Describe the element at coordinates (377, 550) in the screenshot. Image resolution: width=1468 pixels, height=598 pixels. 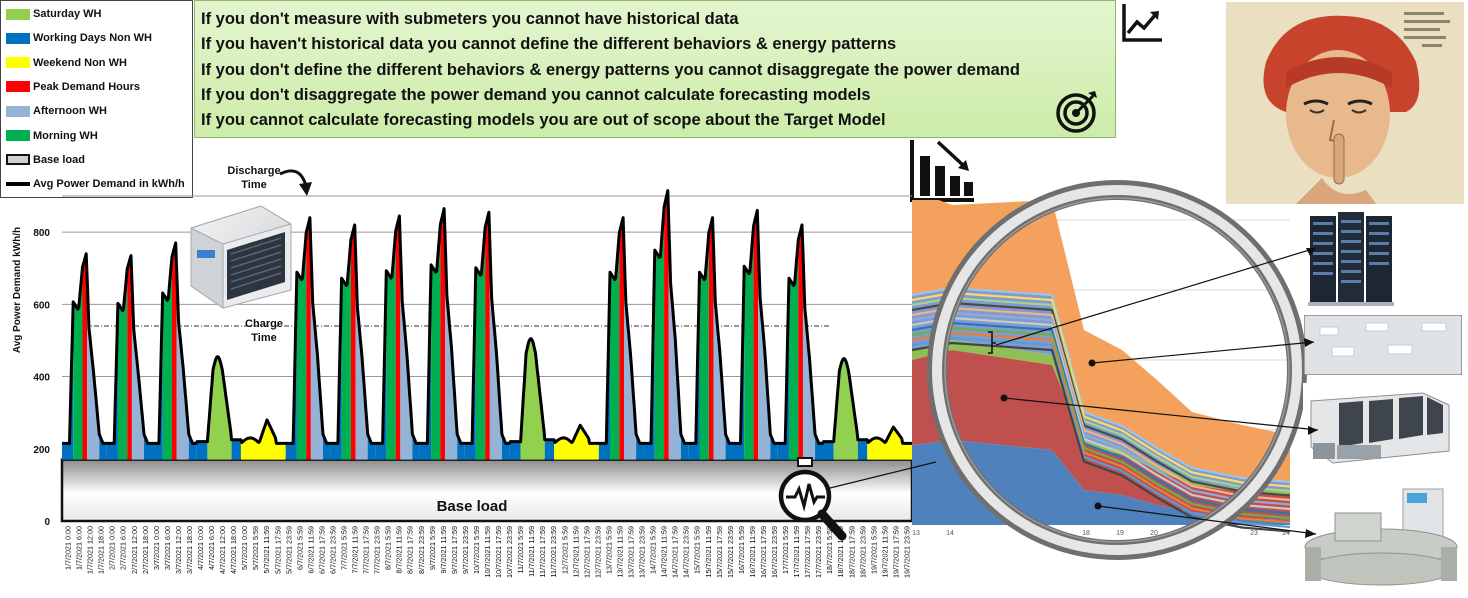
I see `x-tick-label: 7/7/2021 23:59` at that location.